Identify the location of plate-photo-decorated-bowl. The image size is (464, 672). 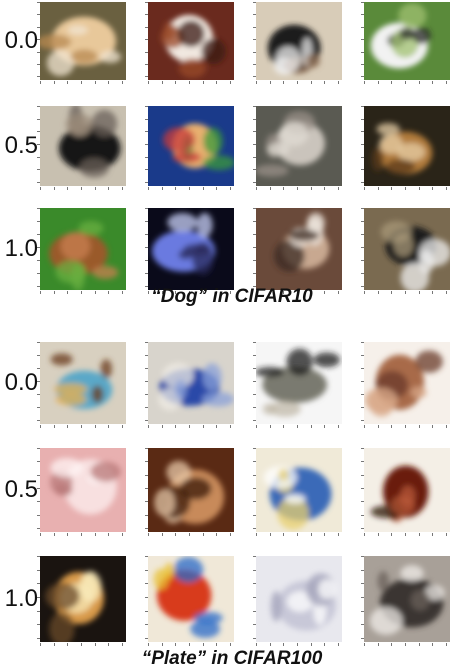
(83, 383).